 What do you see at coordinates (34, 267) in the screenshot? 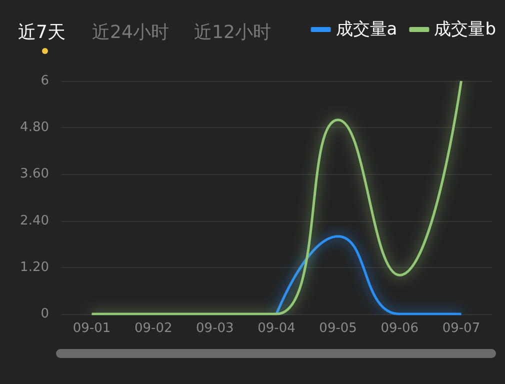
I see `y-tick-label: 1.20` at bounding box center [34, 267].